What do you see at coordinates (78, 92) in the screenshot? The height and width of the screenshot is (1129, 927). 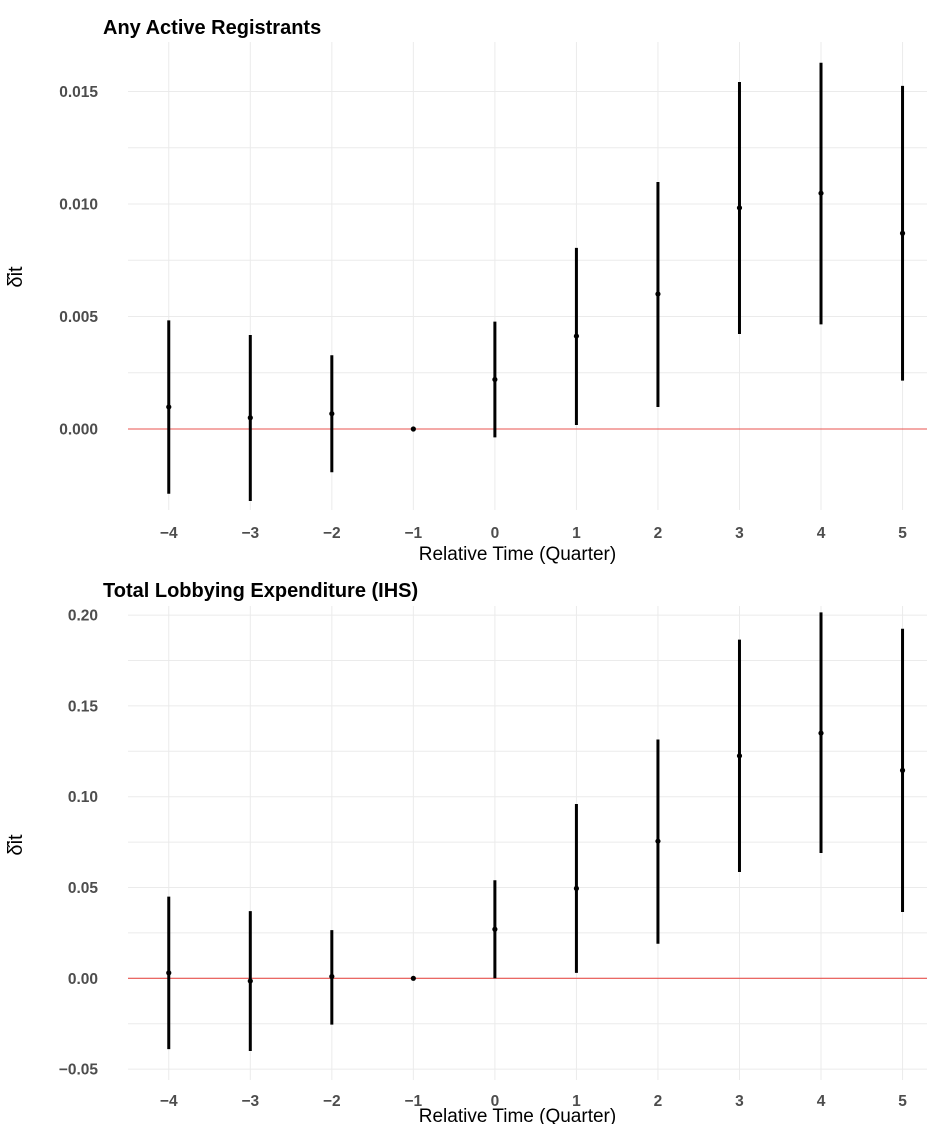 I see `y-tick-label: 0.015` at bounding box center [78, 92].